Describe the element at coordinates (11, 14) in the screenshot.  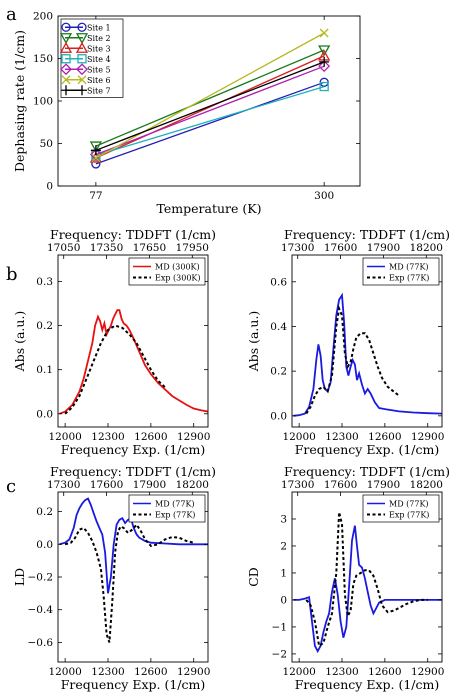
I see `panel-letter-a: a` at that location.